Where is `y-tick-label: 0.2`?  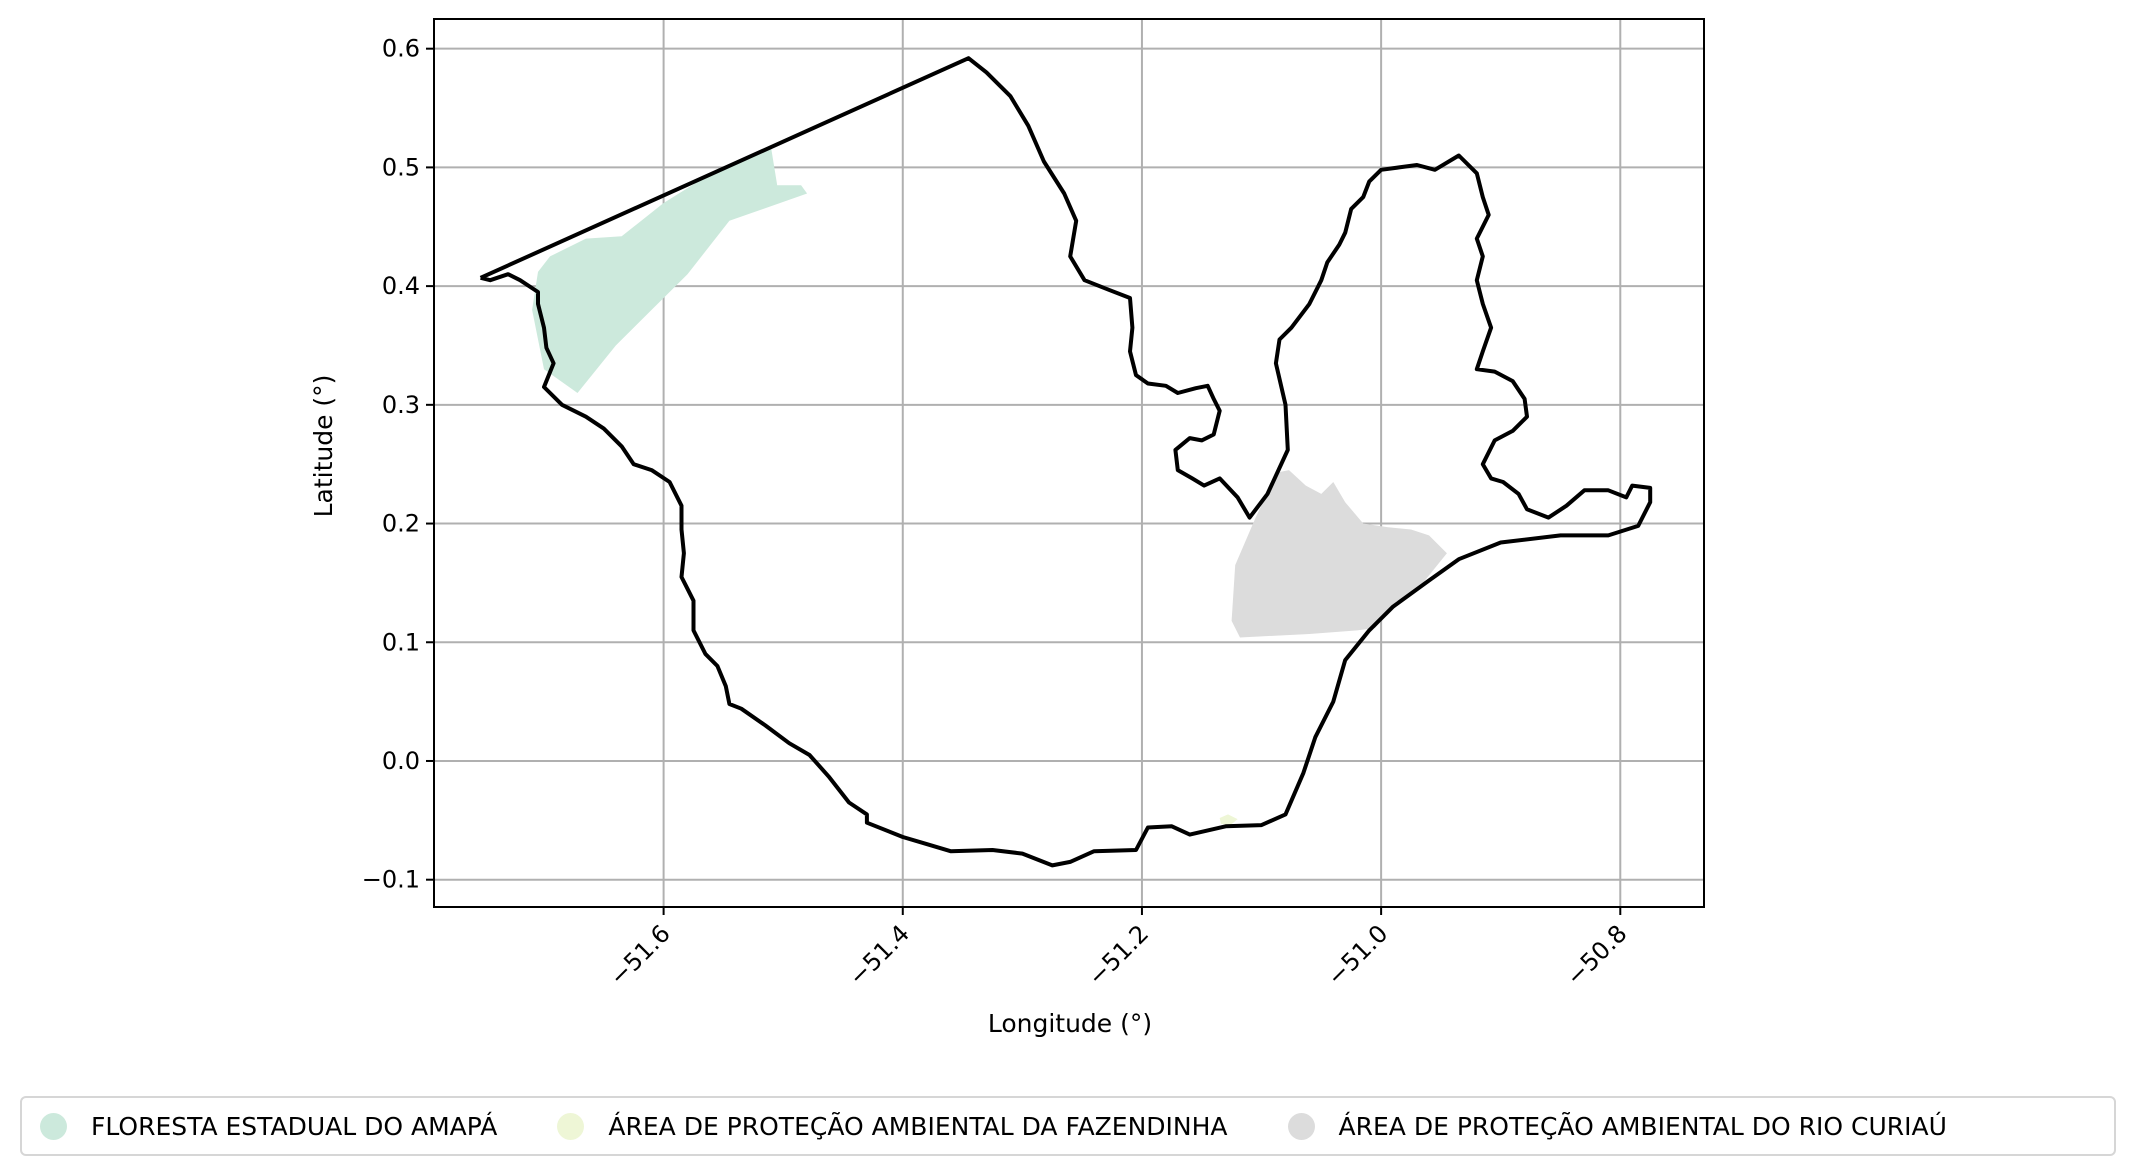
y-tick-label: 0.2 is located at coordinates (401, 524).